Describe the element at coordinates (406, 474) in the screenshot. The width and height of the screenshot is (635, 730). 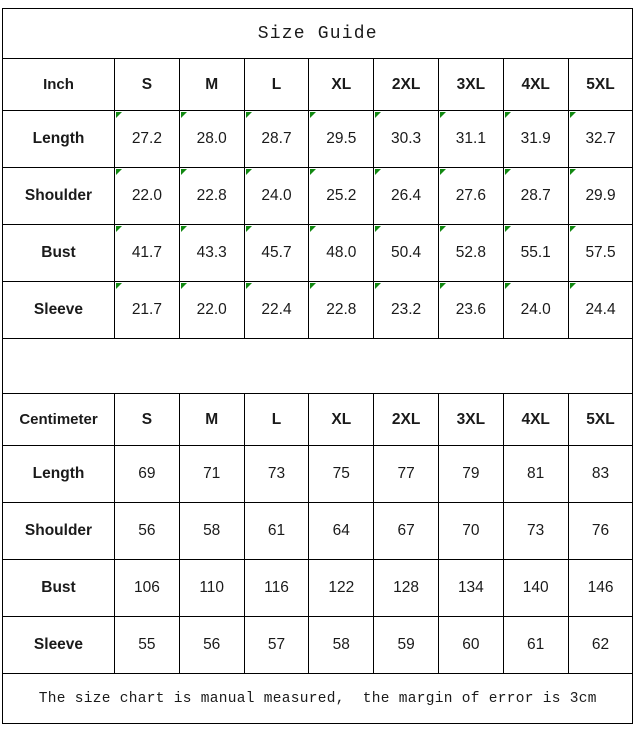
I see `measurement-cell: 77` at that location.